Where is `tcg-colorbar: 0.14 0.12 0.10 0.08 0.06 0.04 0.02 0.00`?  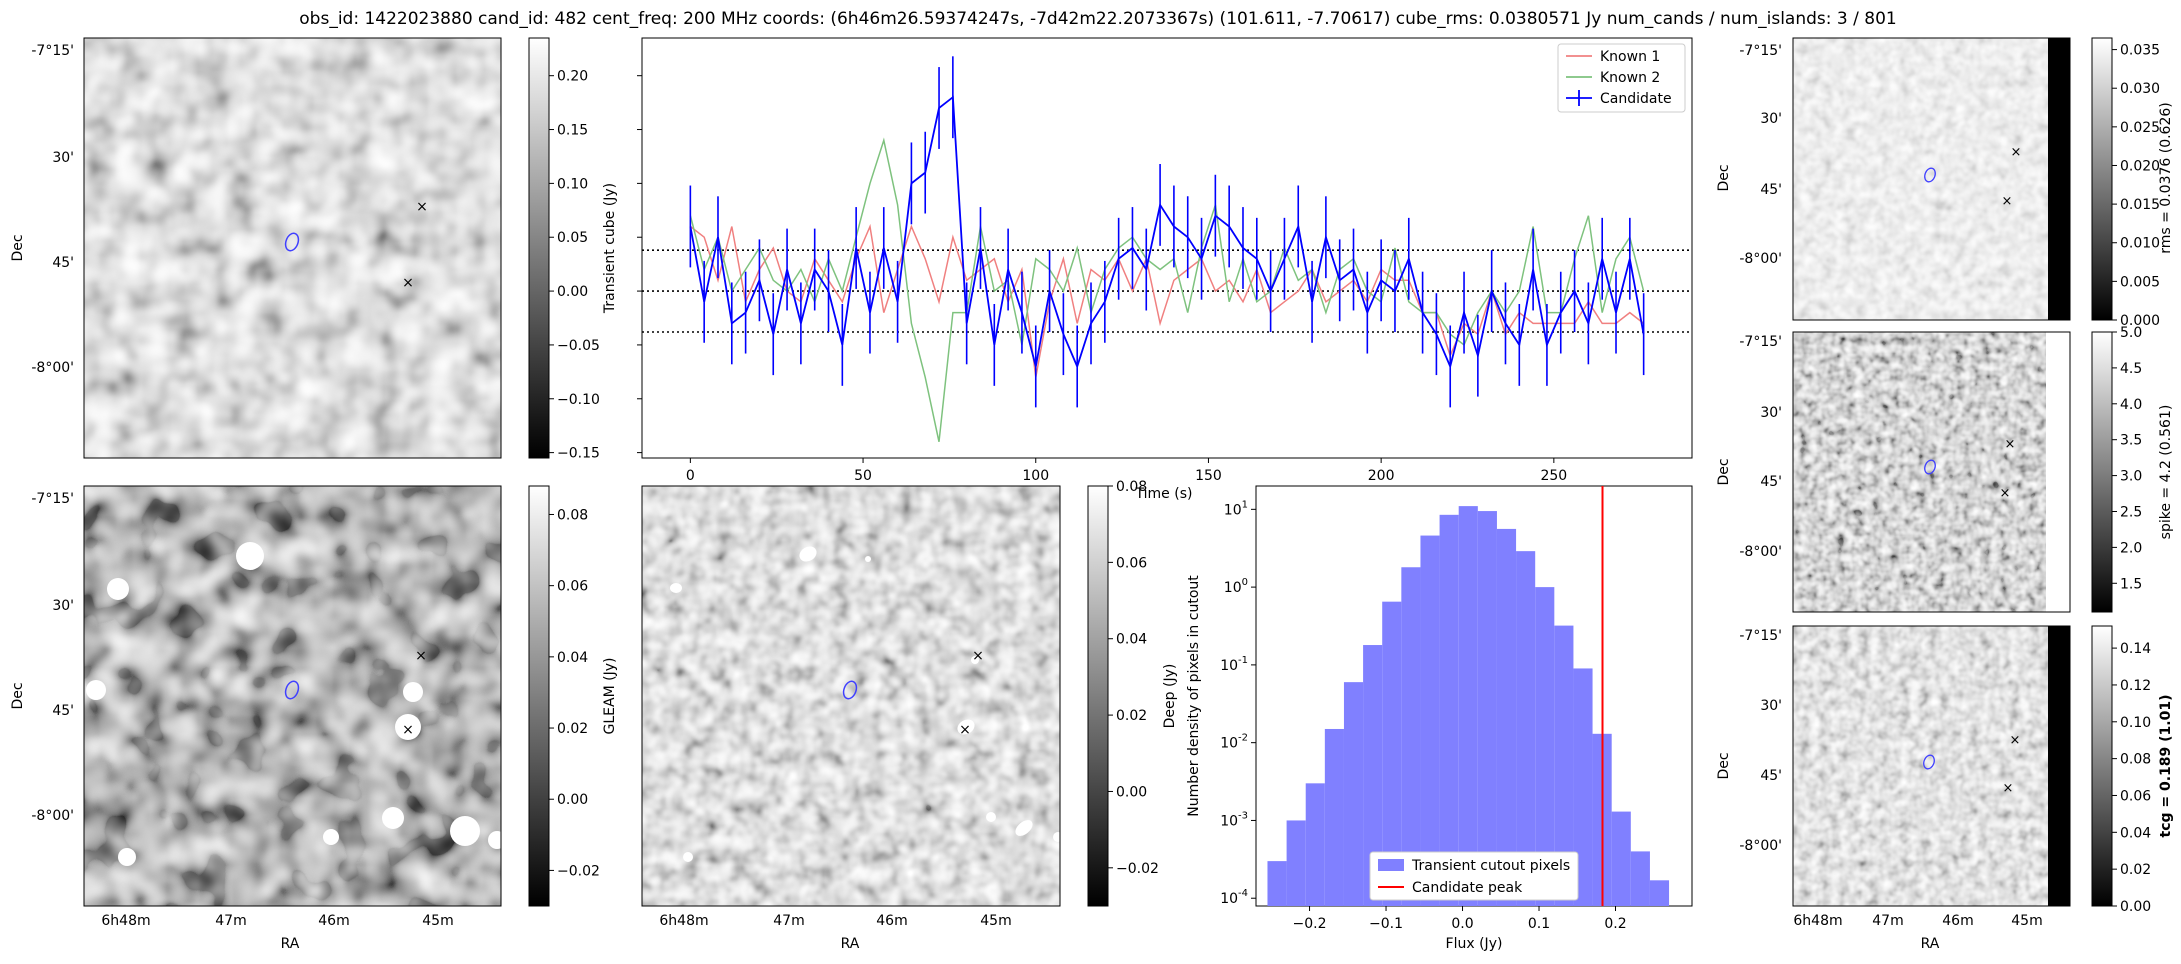 tcg-colorbar: 0.14 0.12 0.10 0.08 0.06 0.04 0.02 0.00 is located at coordinates (2121, 770).